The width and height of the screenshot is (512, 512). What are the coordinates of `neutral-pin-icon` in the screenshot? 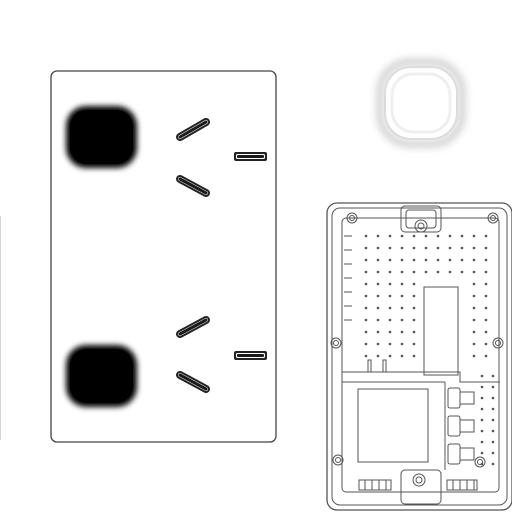 It's located at (193, 186).